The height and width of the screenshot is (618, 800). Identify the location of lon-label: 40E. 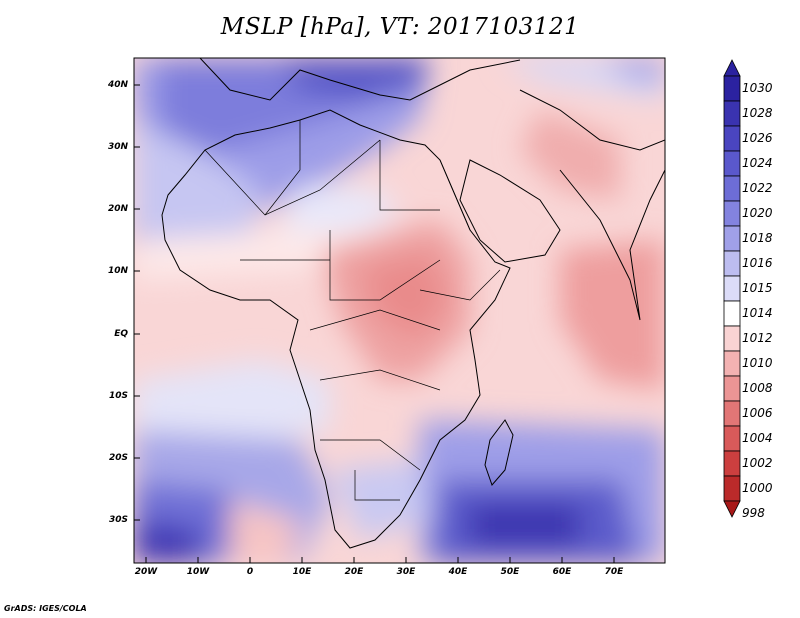
(458, 572).